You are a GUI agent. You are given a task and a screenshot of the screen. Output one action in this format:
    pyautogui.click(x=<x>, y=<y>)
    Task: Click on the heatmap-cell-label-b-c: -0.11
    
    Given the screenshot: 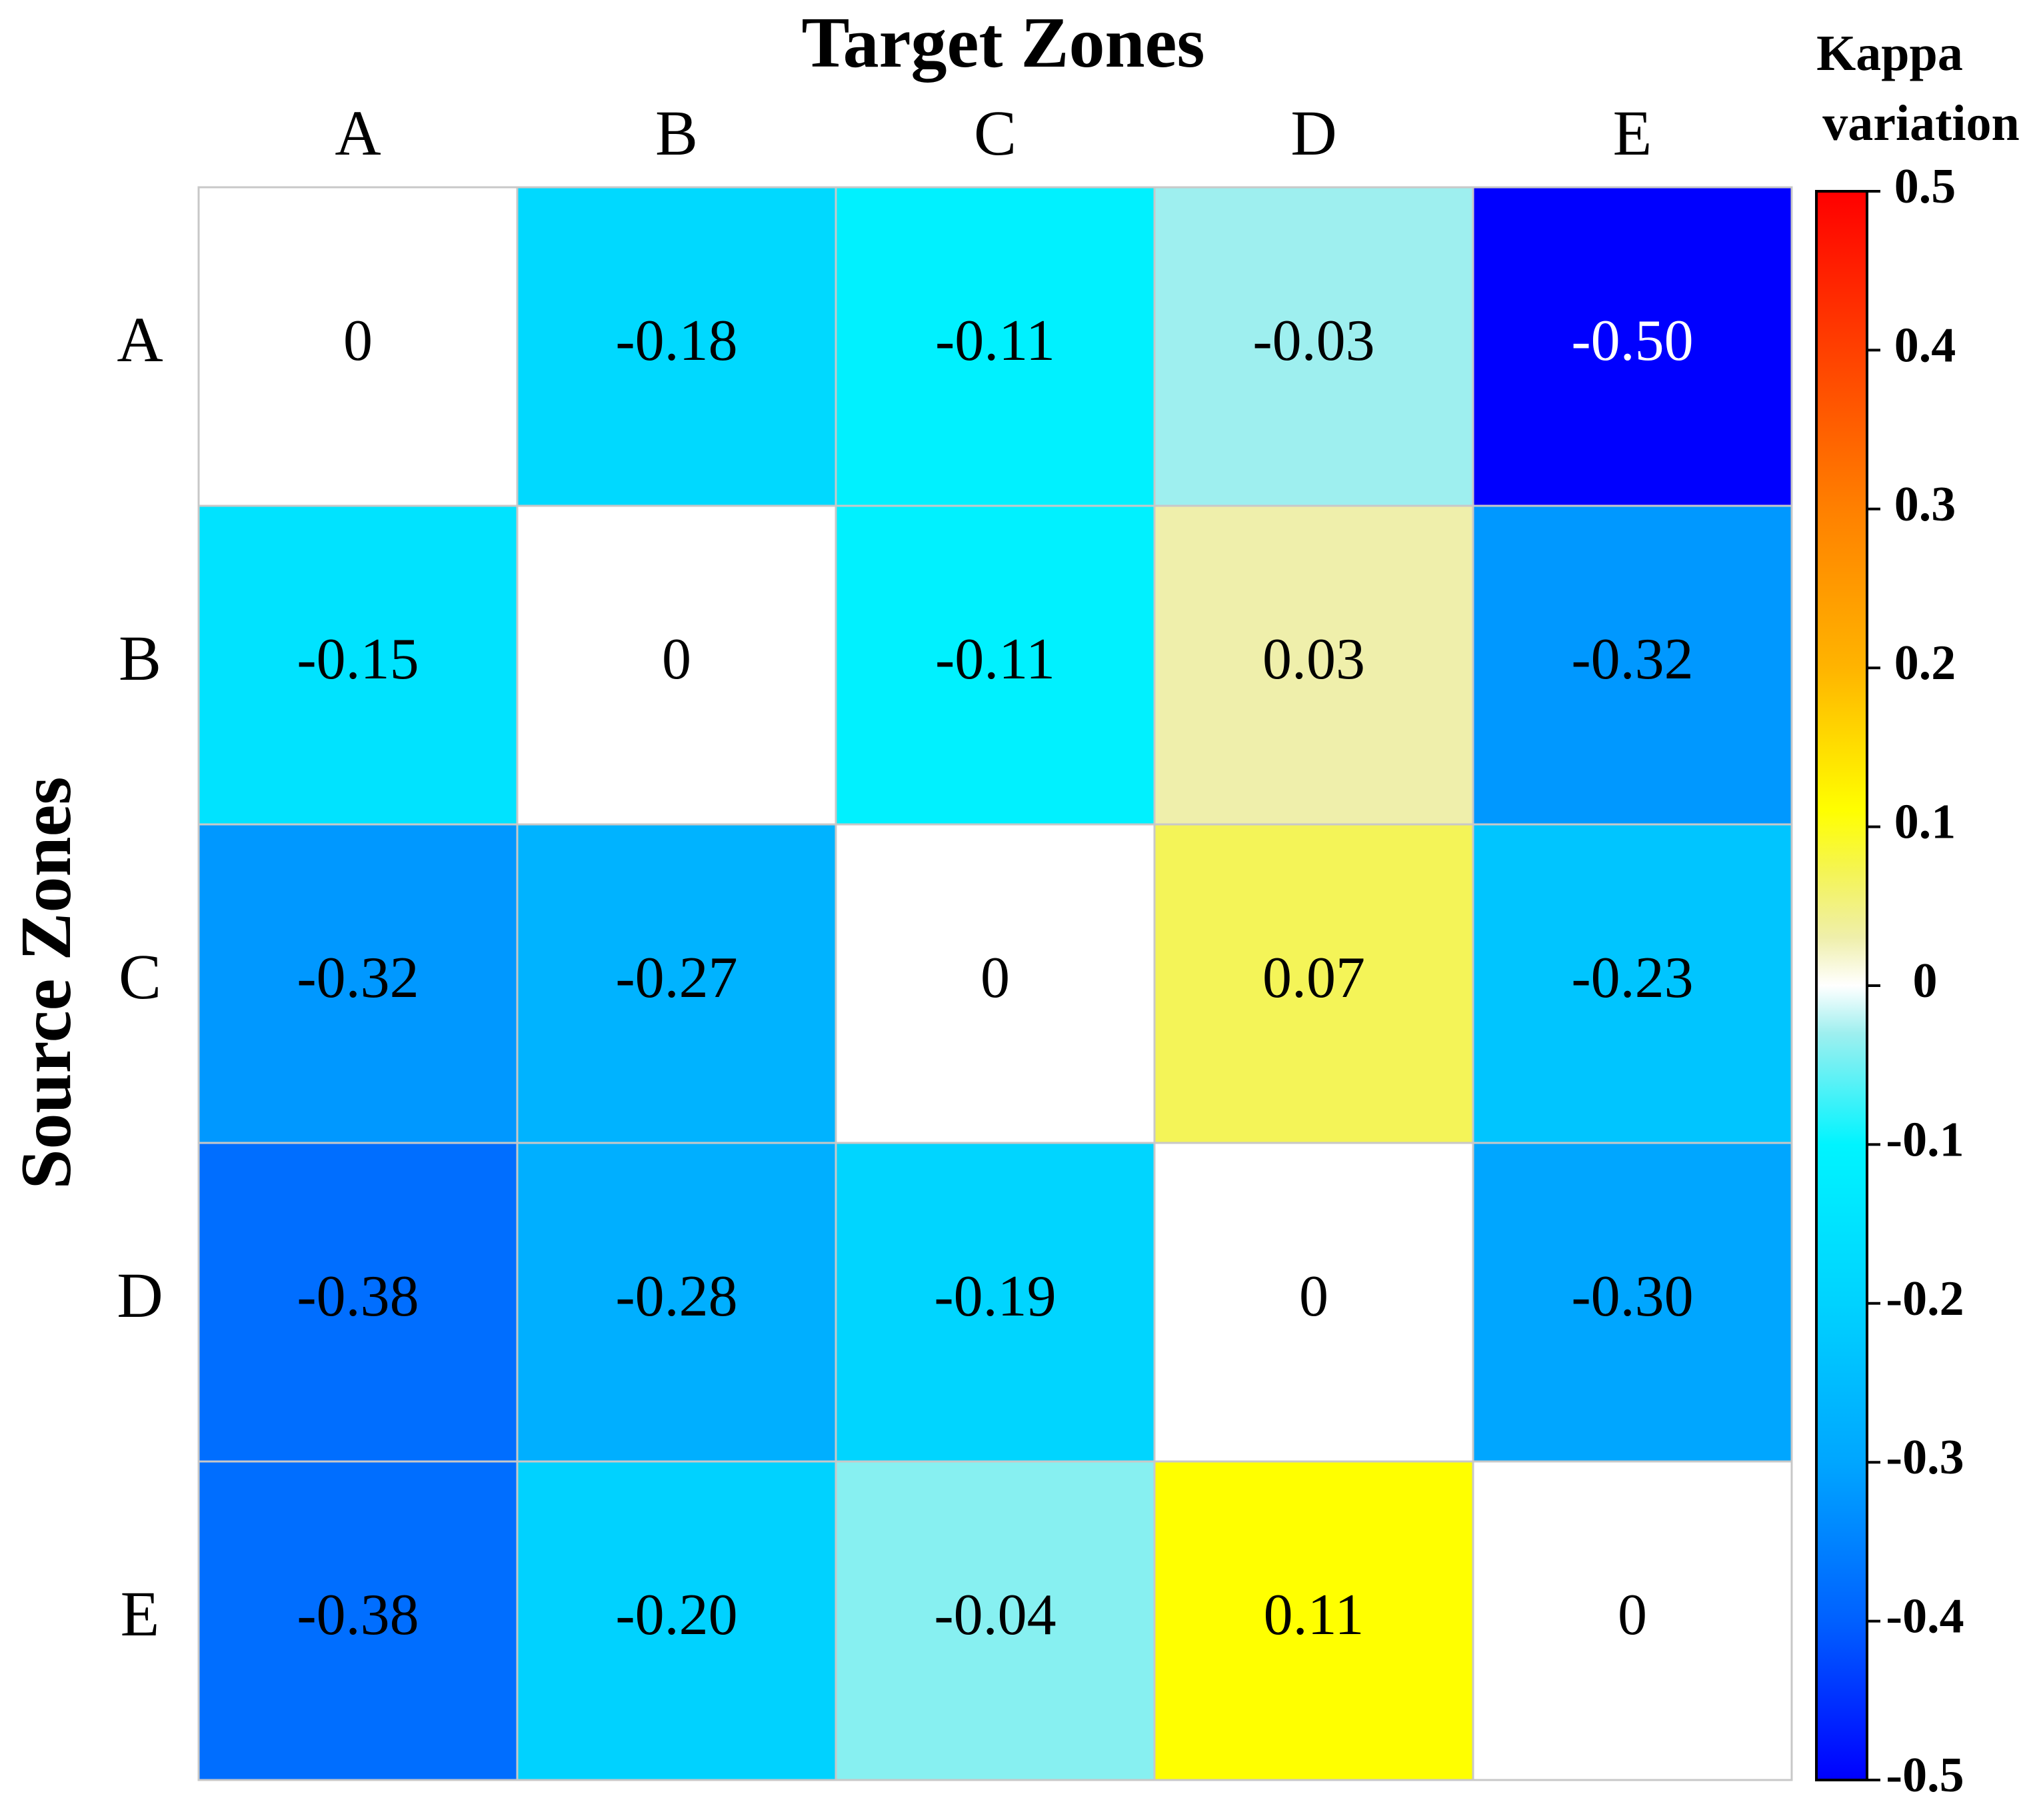 What is the action you would take?
    pyautogui.click(x=995, y=659)
    